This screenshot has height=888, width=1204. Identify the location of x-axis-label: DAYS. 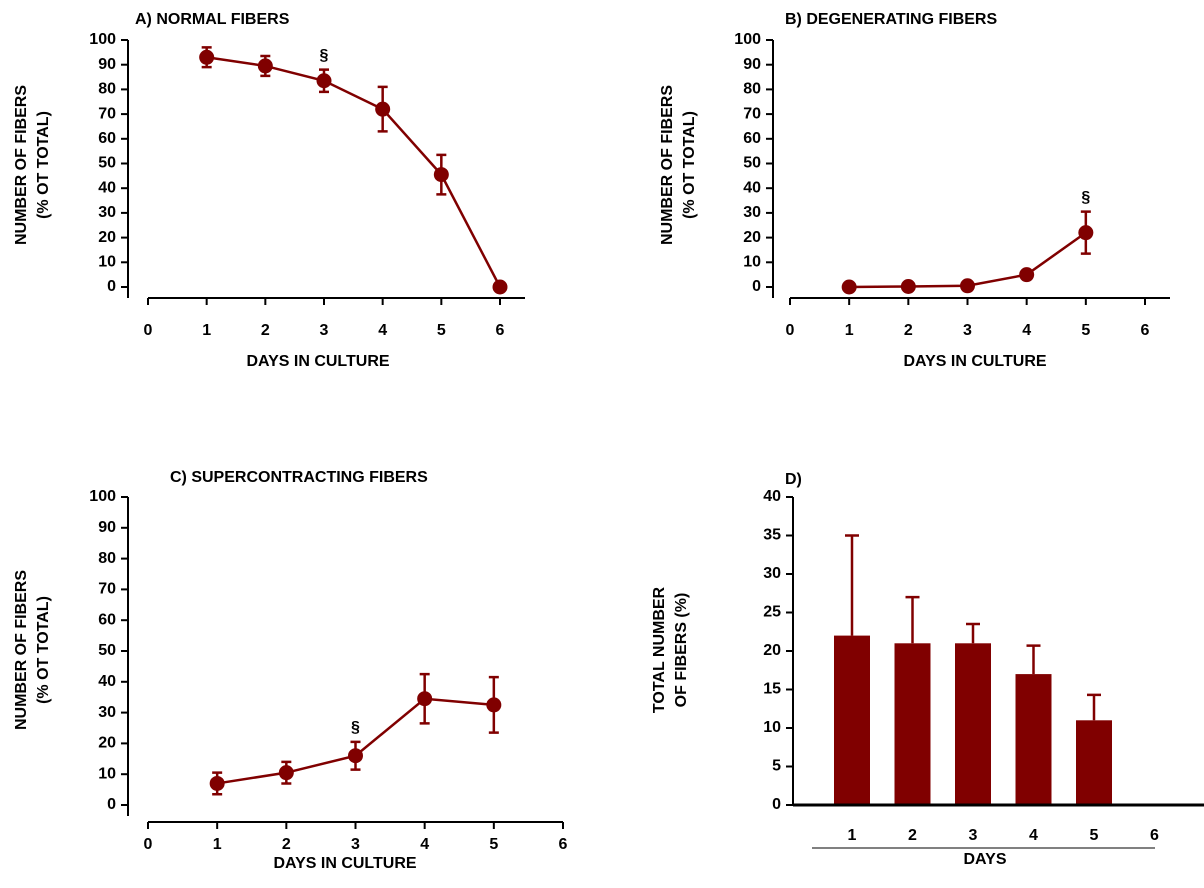
(985, 859).